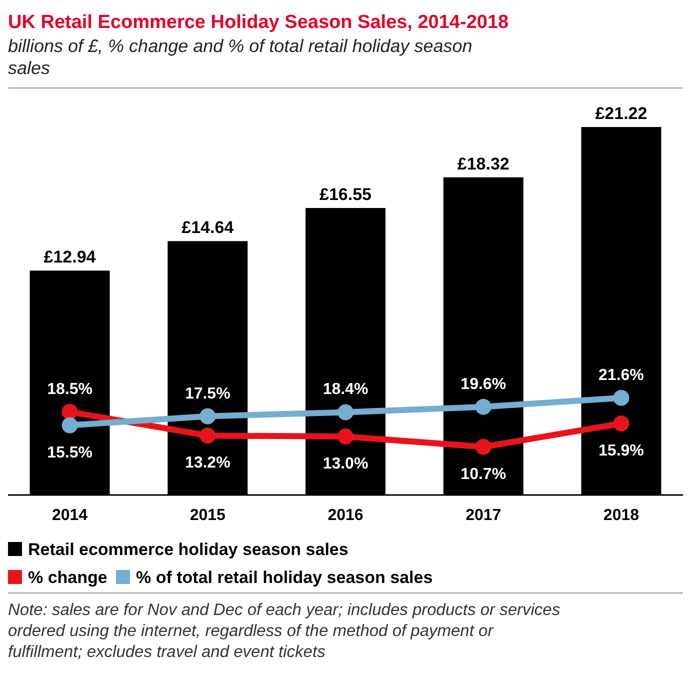 The width and height of the screenshot is (691, 685). What do you see at coordinates (621, 375) in the screenshot?
I see `data-label: 21.6%` at bounding box center [621, 375].